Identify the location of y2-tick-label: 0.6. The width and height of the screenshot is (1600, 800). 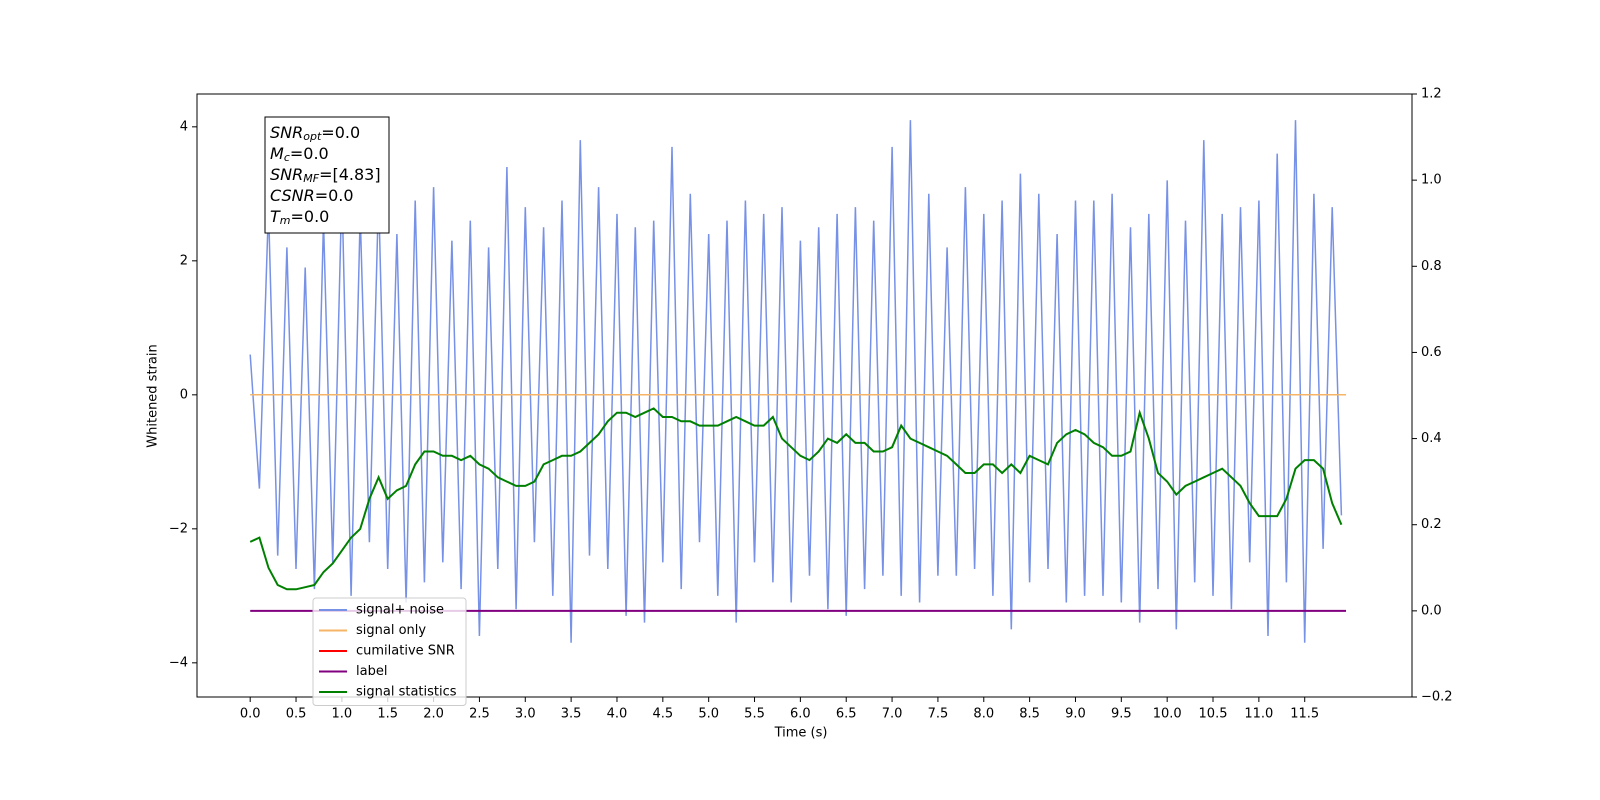
(1431, 352).